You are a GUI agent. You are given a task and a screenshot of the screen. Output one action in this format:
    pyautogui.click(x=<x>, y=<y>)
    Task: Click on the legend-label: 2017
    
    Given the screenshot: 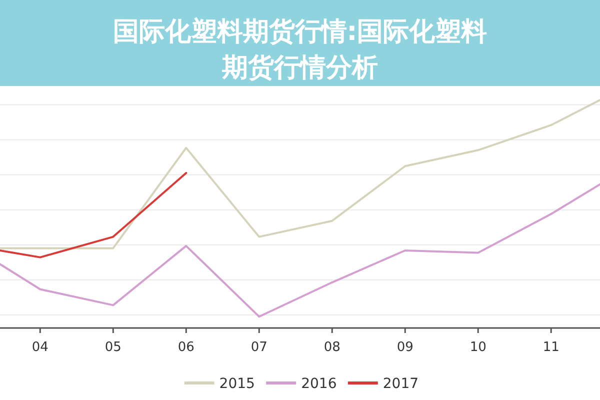 What is the action you would take?
    pyautogui.click(x=400, y=384)
    